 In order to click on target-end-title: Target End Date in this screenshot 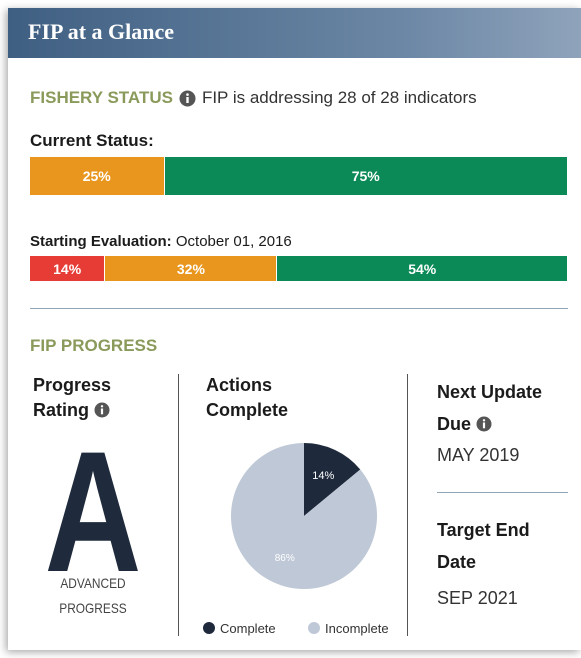, I will do `click(483, 546)`.